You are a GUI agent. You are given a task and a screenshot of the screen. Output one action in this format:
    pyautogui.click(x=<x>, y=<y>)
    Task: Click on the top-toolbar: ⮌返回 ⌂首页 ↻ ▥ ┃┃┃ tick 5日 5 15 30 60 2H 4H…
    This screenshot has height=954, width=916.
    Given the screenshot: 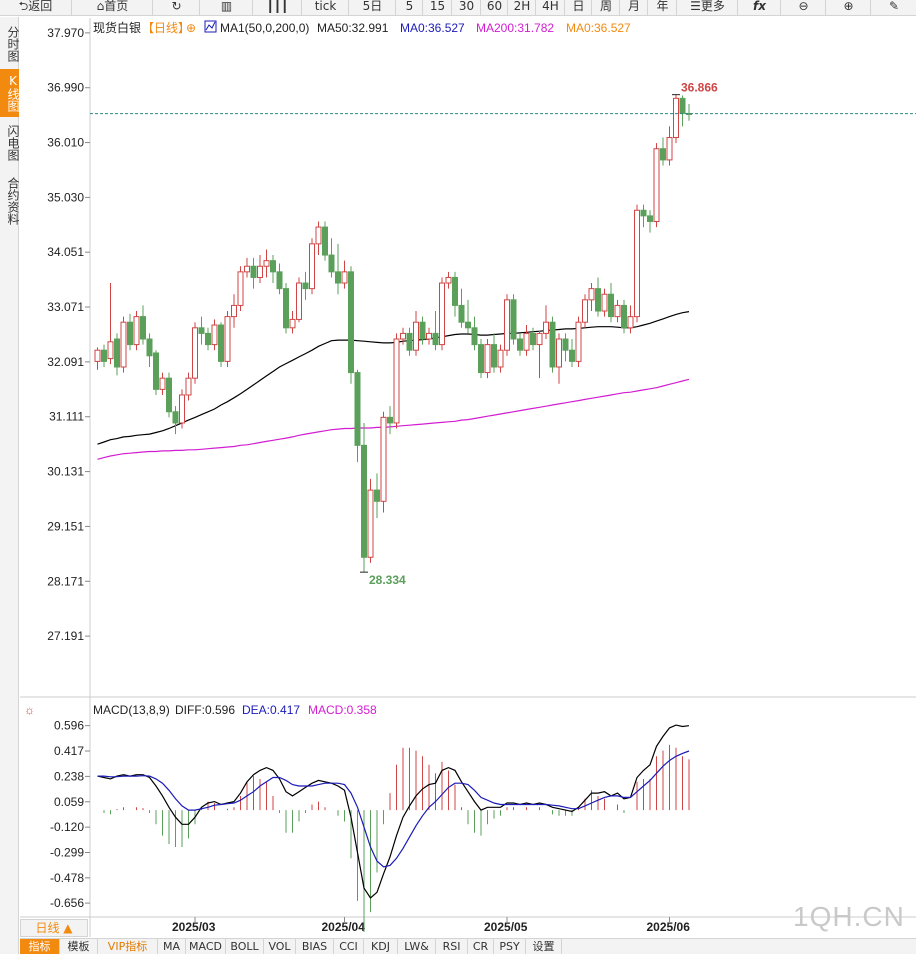 What is the action you would take?
    pyautogui.click(x=458, y=8)
    